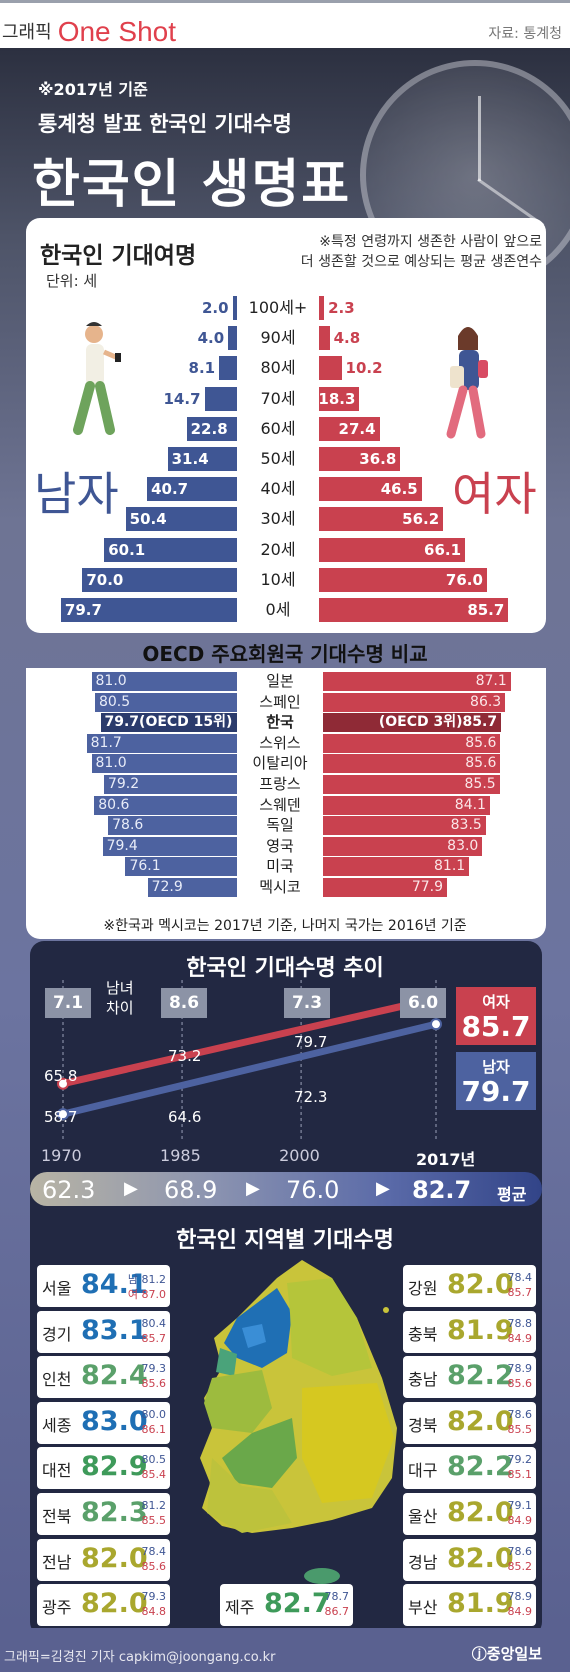 This screenshot has height=1672, width=570. I want to click on woman-icon, so click(467, 383).